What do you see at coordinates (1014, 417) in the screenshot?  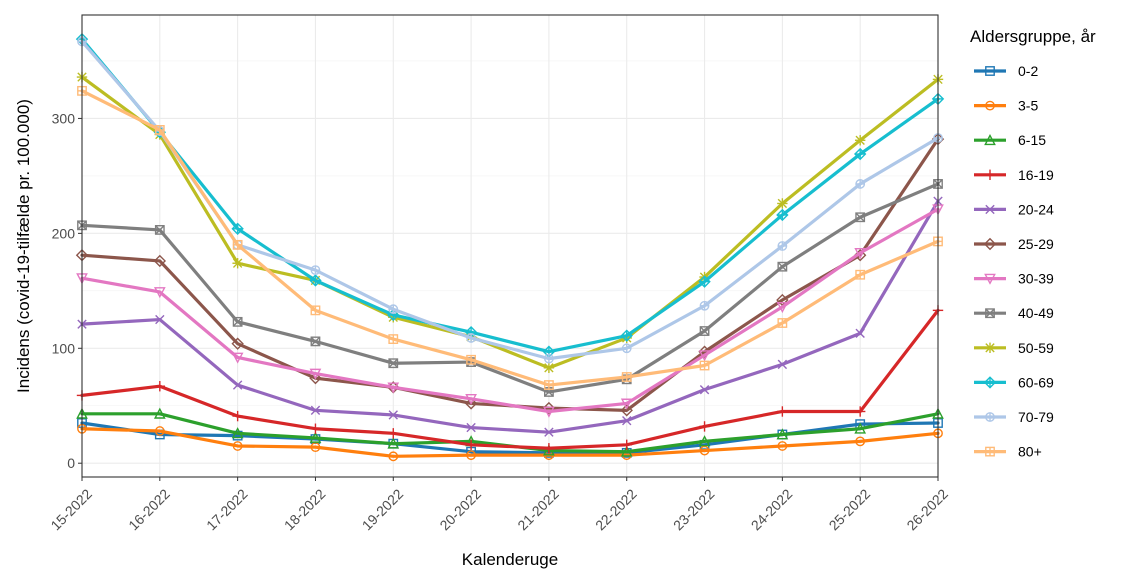 I see `legend-item-70-79: 70-79` at bounding box center [1014, 417].